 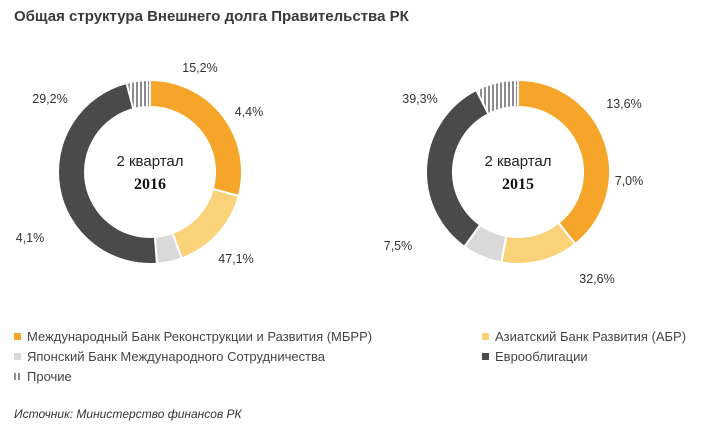 I want to click on legend-swatch-other, so click(x=17, y=376).